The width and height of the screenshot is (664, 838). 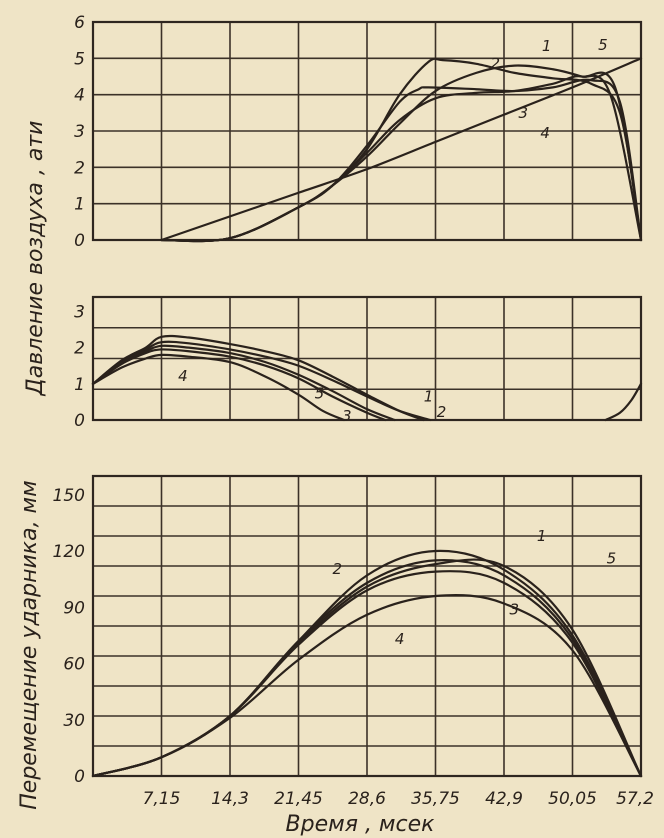 What do you see at coordinates (162, 799) in the screenshot?
I see `x-tick-label: 7,15` at bounding box center [162, 799].